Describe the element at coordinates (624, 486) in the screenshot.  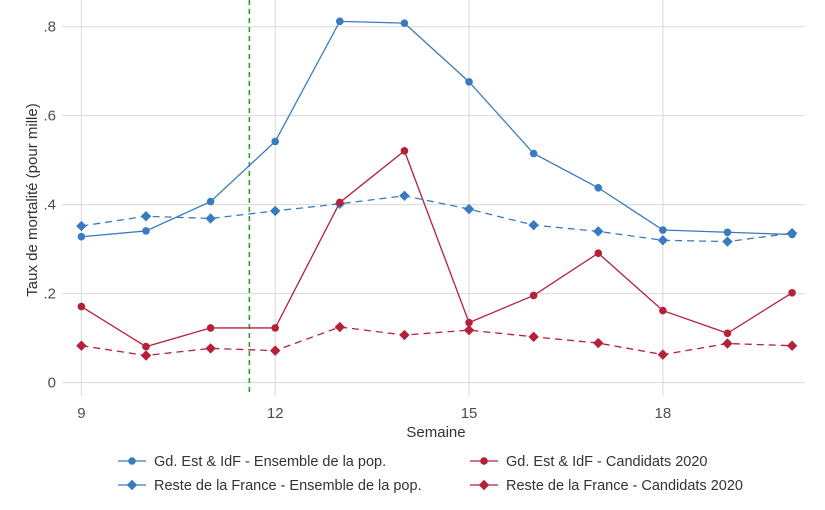
I see `legend-label: Reste de la France - Candidats 2020` at that location.